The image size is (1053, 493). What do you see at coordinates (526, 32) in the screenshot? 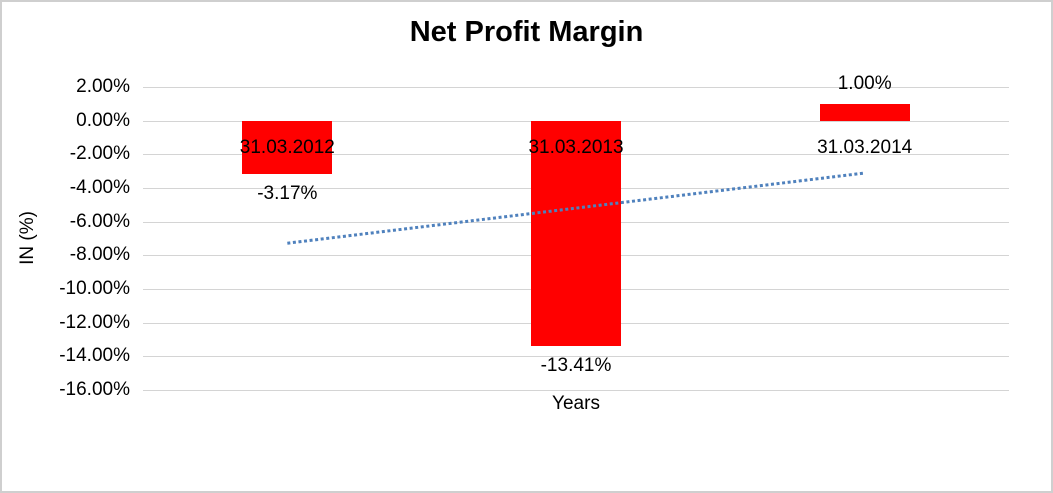
I see `chart-title: Net Profit Margin` at bounding box center [526, 32].